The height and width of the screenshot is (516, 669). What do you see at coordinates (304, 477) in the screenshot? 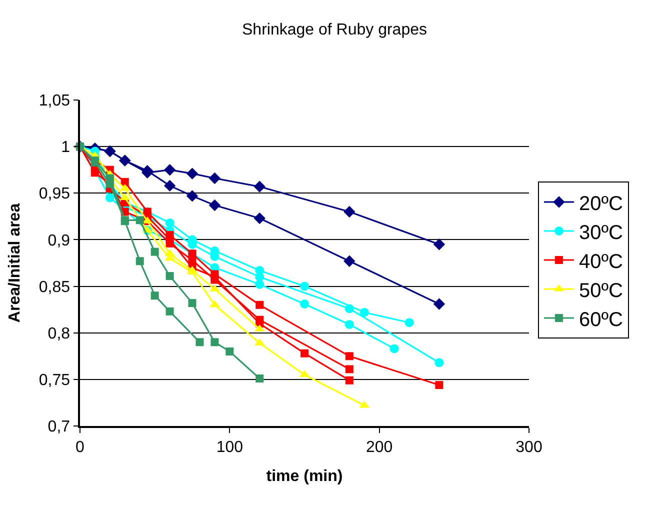
I see `x-axis-title: time (min)` at bounding box center [304, 477].